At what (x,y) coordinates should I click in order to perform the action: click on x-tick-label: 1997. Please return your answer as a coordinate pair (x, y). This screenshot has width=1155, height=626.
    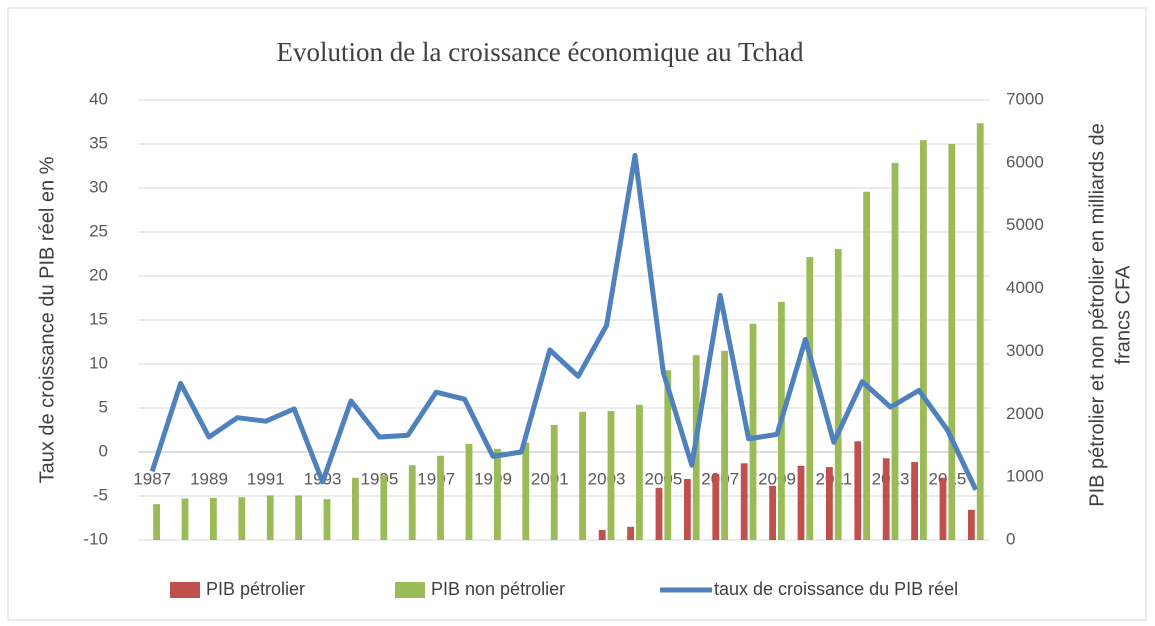
    Looking at the image, I should click on (436, 478).